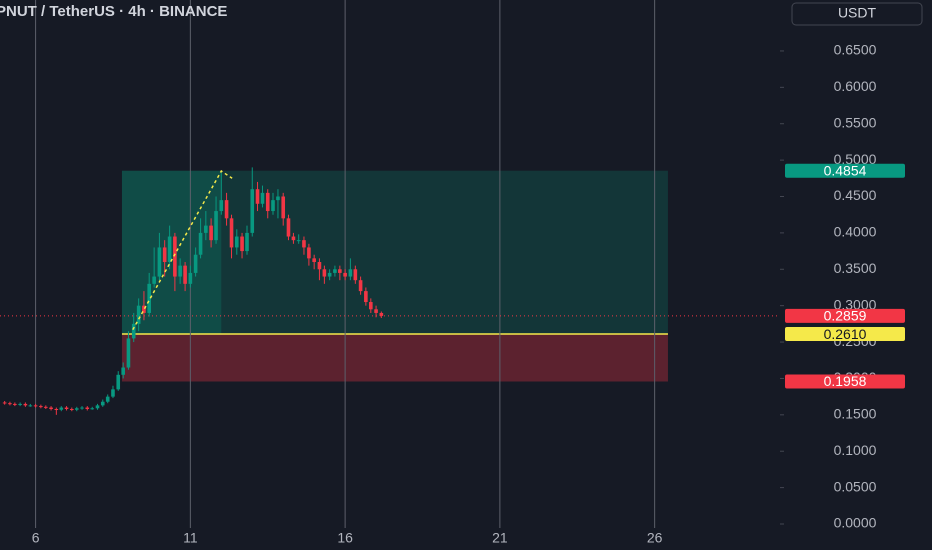  I want to click on x-tick-label: 11, so click(190, 538).